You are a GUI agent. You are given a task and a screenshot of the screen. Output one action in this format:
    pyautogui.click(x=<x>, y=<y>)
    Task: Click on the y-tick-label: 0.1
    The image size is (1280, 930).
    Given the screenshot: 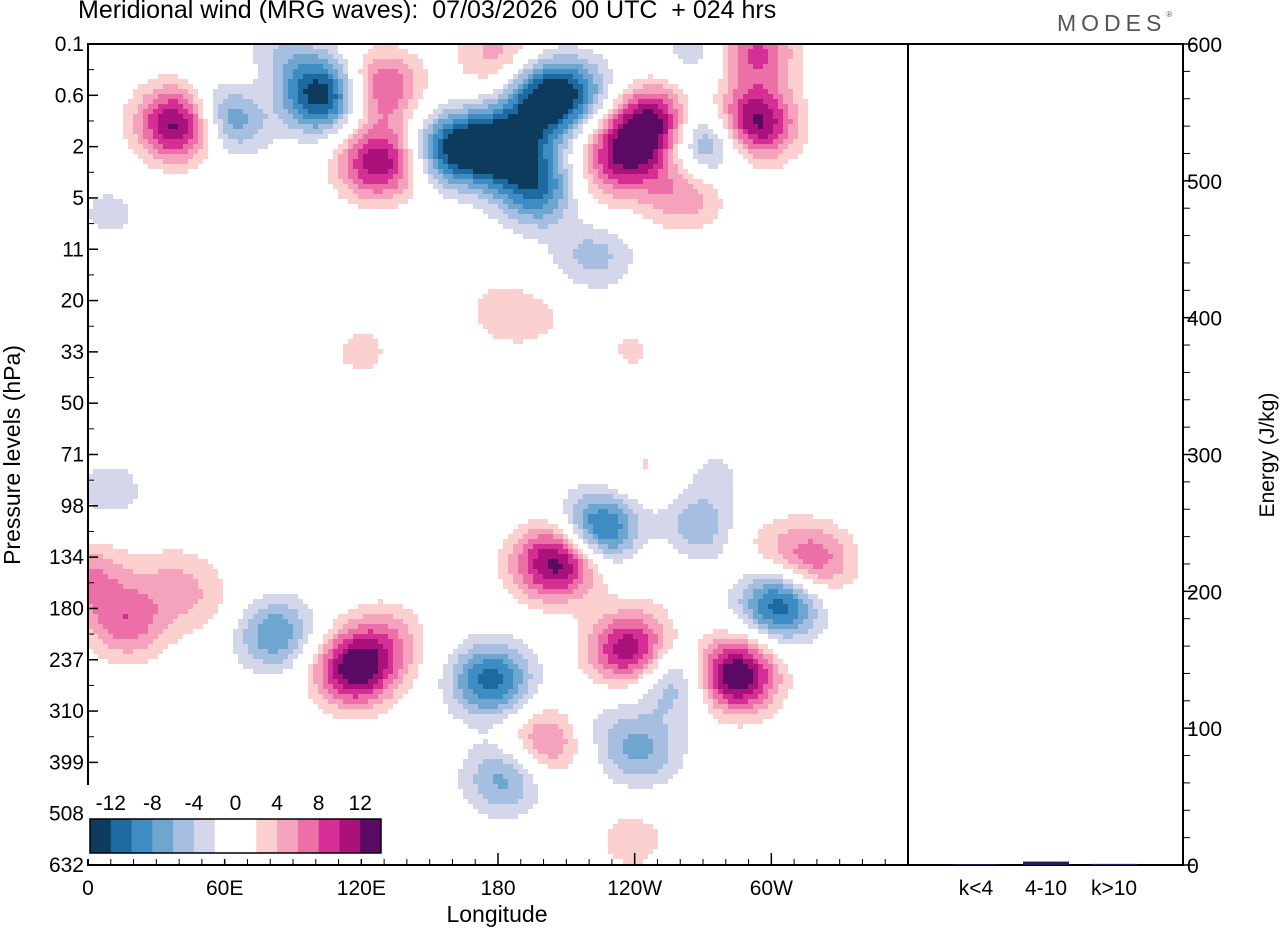 What is the action you would take?
    pyautogui.click(x=69, y=44)
    